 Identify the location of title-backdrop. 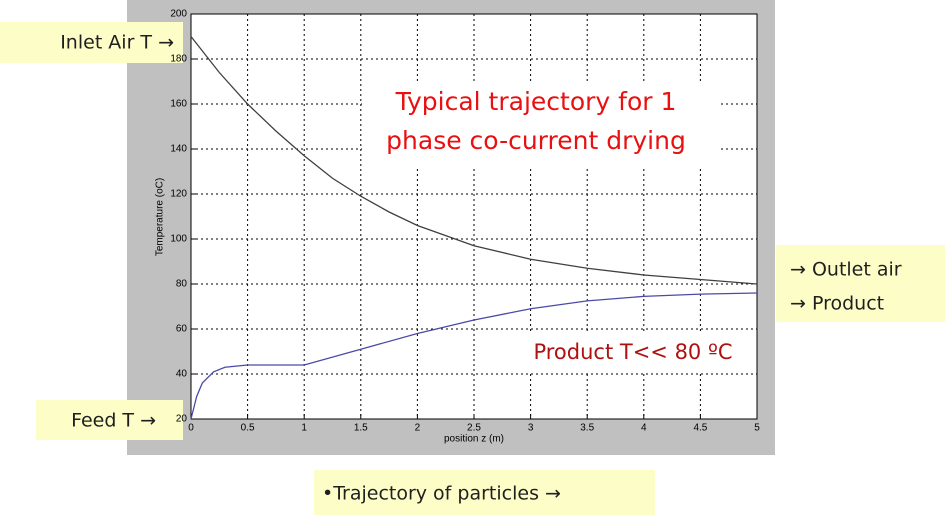
(541, 125).